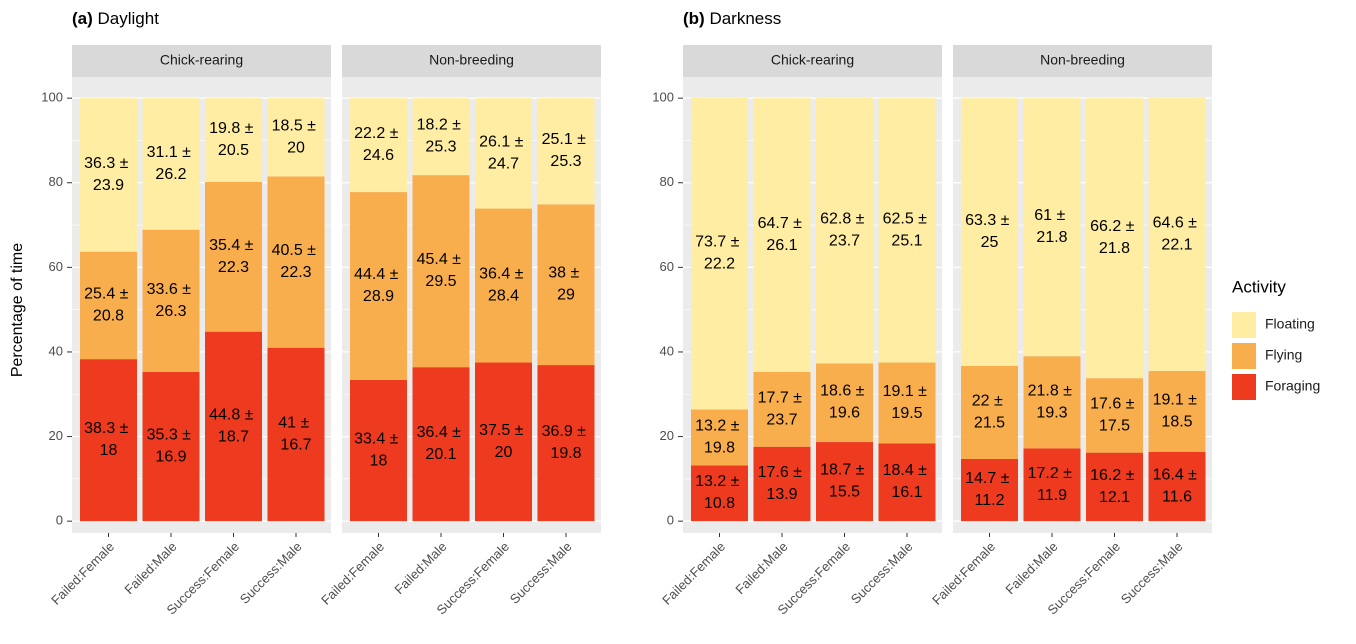 This screenshot has height=644, width=1356. Describe the element at coordinates (732, 18) in the screenshot. I see `panel-b-title: (b) Darkness` at that location.